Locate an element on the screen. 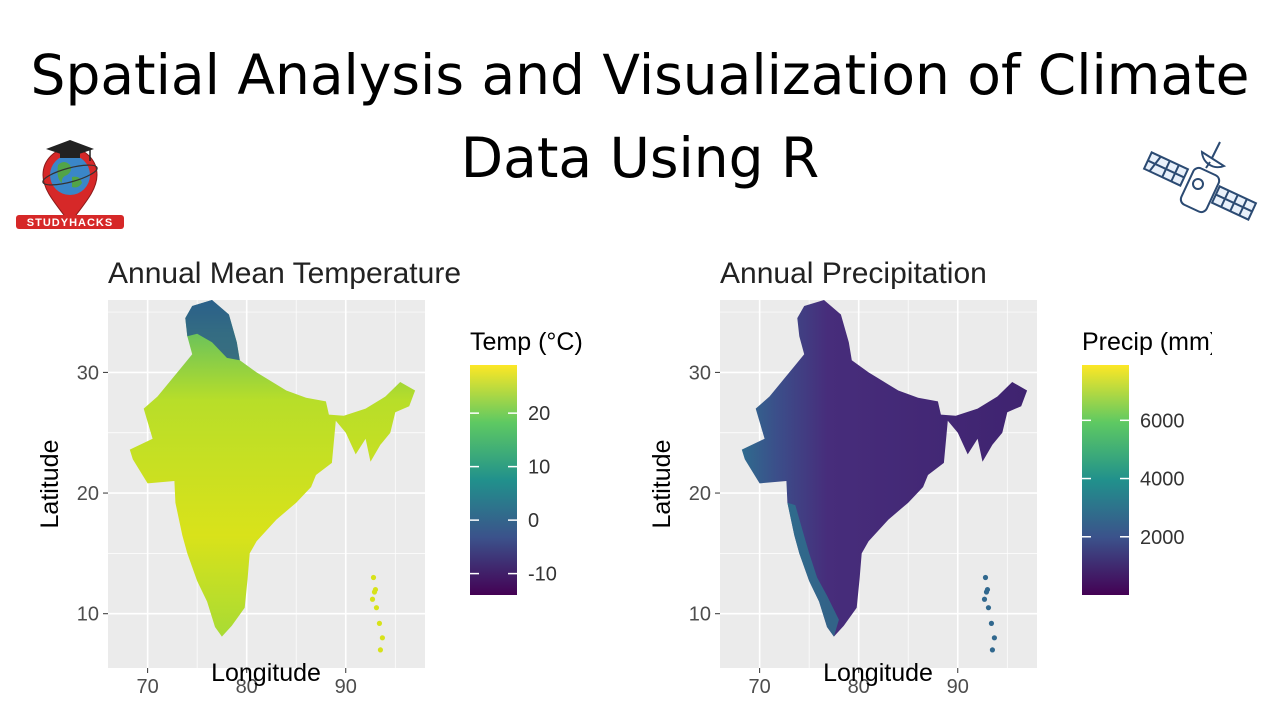 The image size is (1280, 720). graduation-cap-globe-pin-icon is located at coordinates (70, 182).